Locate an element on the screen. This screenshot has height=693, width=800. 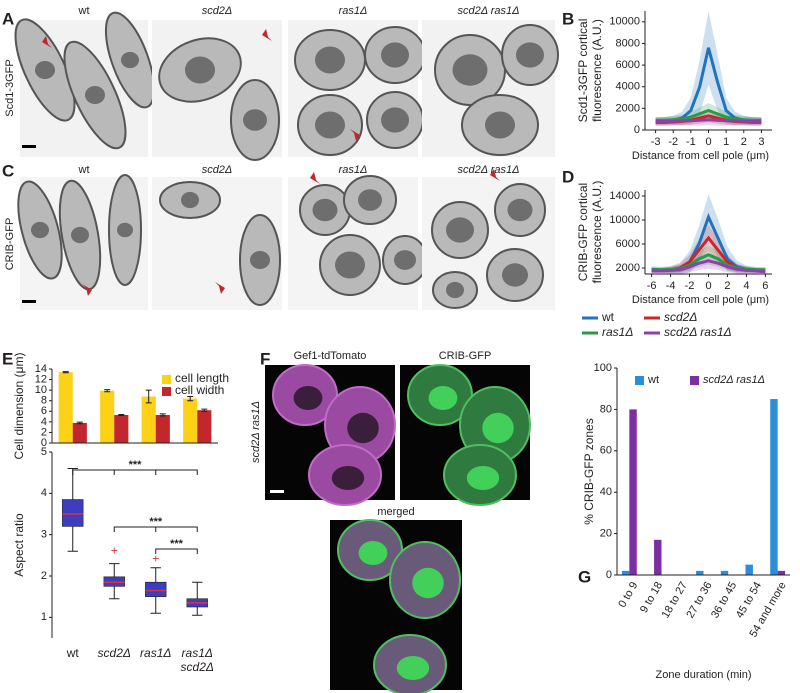
panel-label: E is located at coordinates (7, 358).